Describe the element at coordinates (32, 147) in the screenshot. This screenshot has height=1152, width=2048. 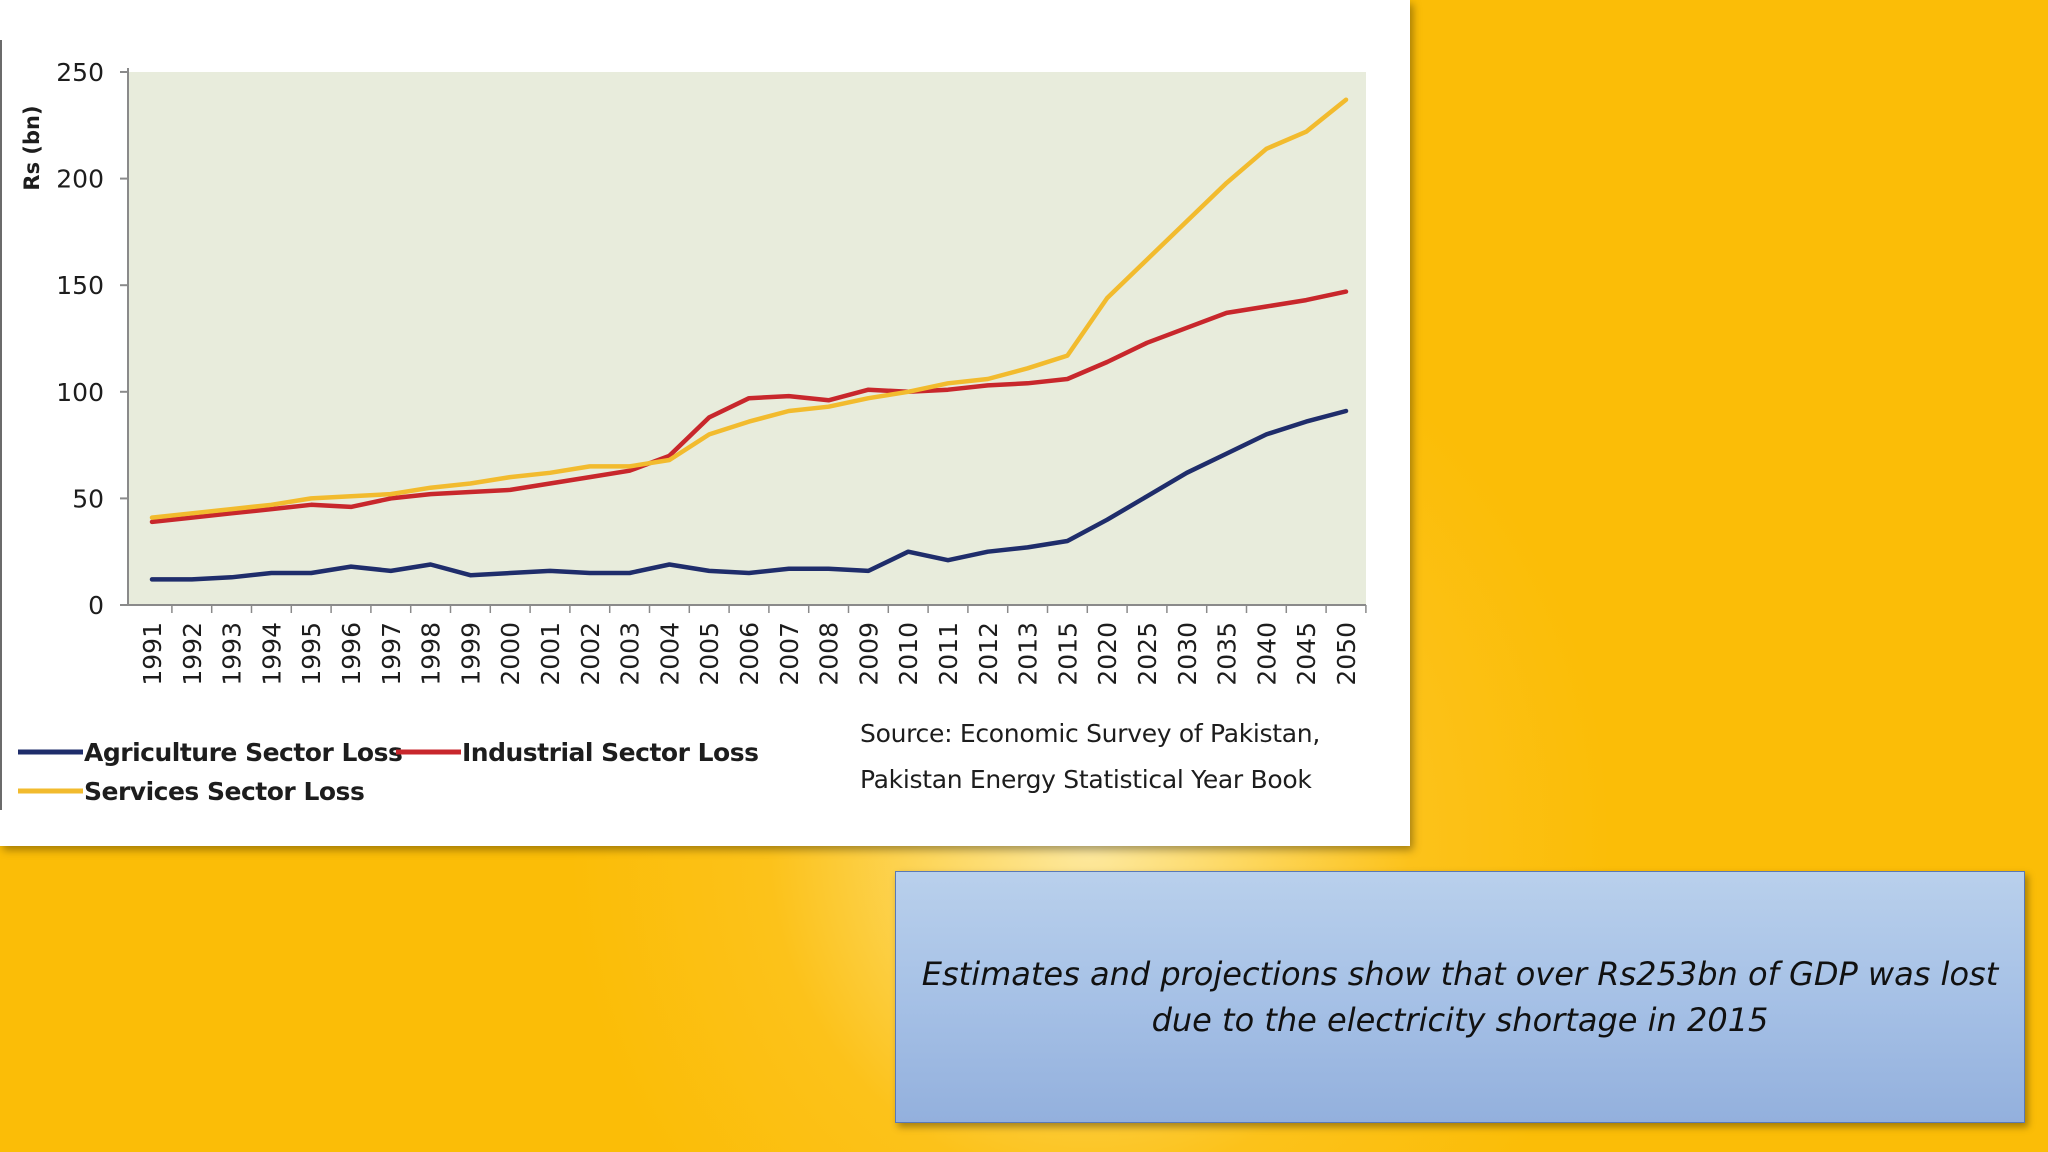
I see `y-axis-label: Rs (bn)` at that location.